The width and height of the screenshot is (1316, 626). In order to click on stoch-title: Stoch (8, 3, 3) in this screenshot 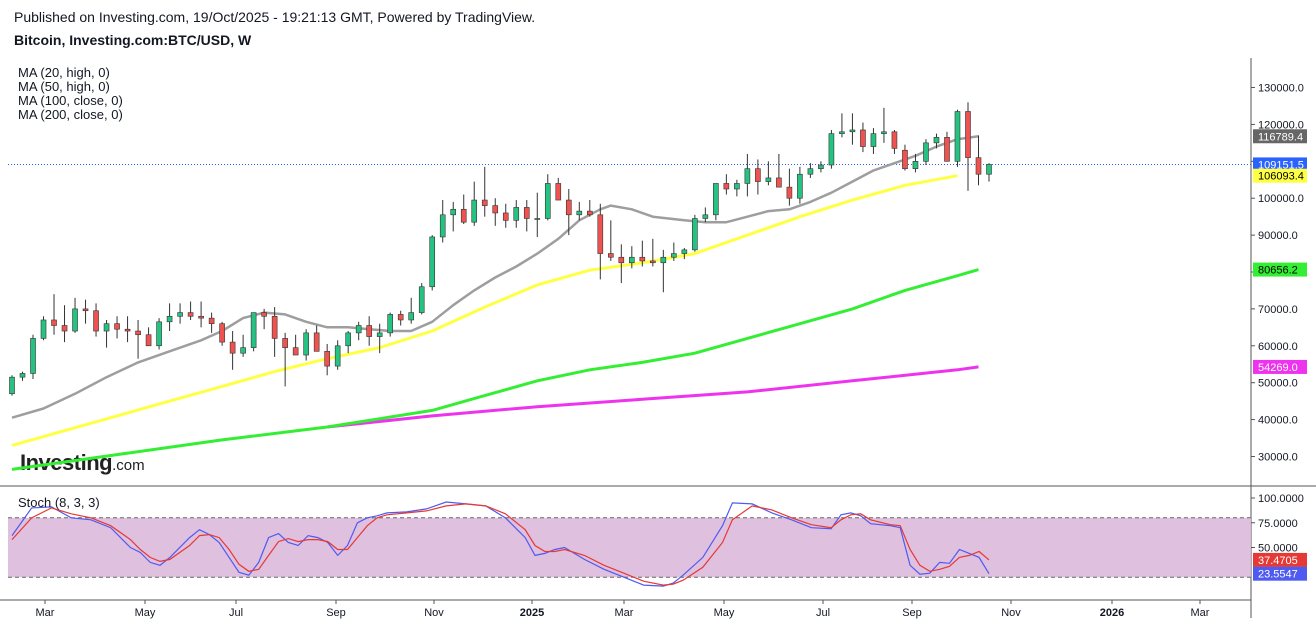, I will do `click(59, 502)`.